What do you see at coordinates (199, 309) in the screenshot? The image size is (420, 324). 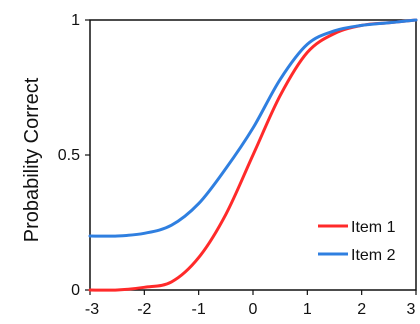 I see `x-tick-label: -1` at bounding box center [199, 309].